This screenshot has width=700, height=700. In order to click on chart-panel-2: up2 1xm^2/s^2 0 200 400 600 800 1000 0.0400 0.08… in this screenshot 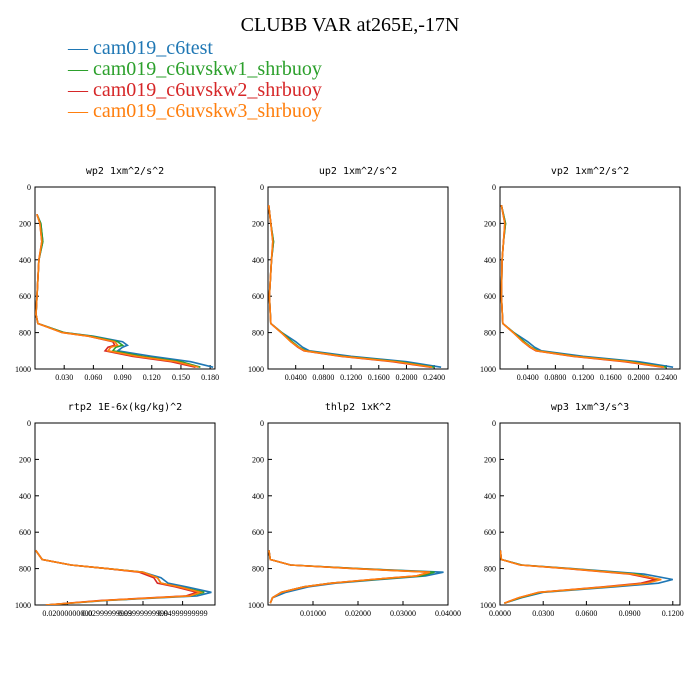, I will do `click(348, 274)`.